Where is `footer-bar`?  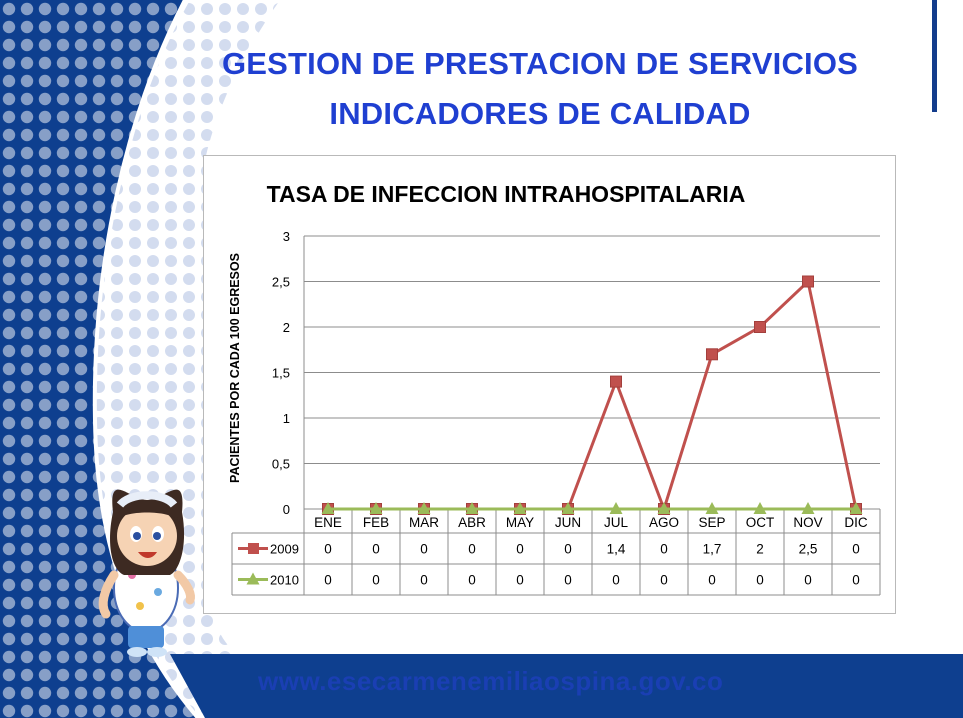
footer-bar is located at coordinates (566, 686).